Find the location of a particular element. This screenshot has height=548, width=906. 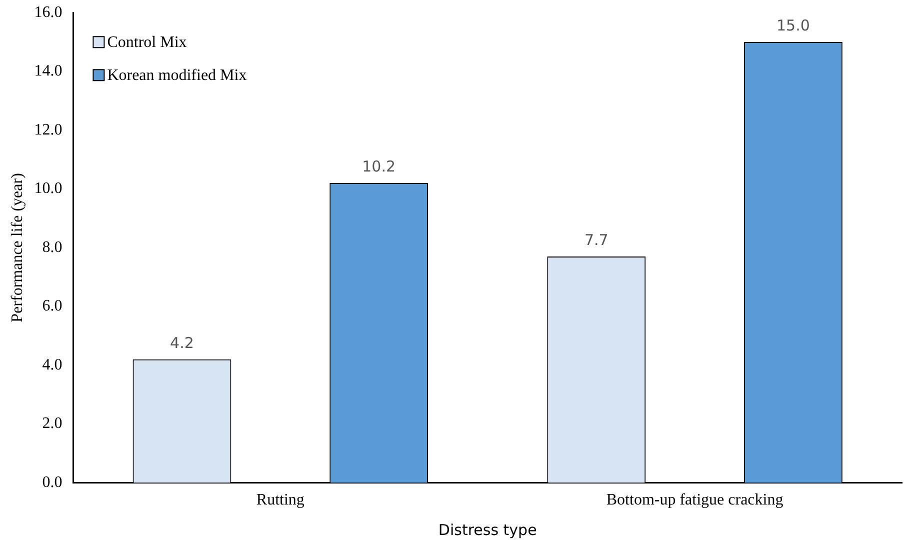

x-tick-label: Bottom-up fatigue cracking is located at coordinates (695, 500).